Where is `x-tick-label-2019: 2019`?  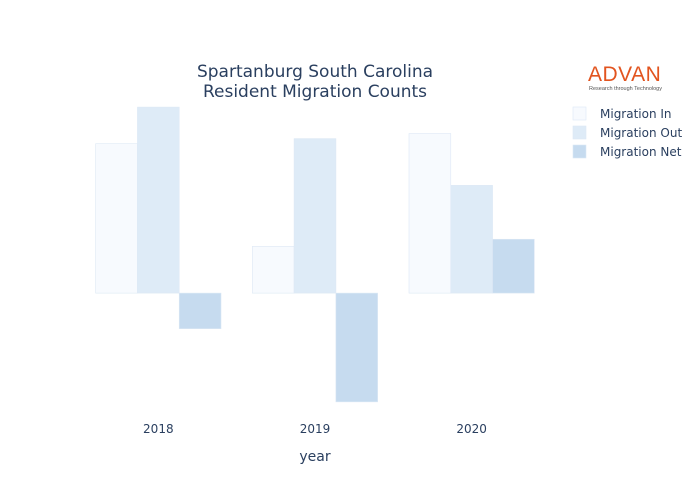
x-tick-label-2019: 2019 is located at coordinates (315, 429).